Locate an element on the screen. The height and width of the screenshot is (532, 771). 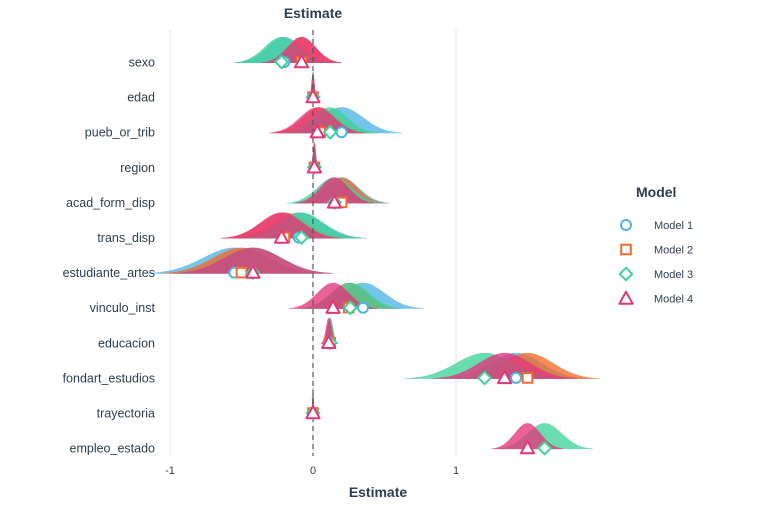
marker-model-4-estudiante-artes is located at coordinates (253, 271).